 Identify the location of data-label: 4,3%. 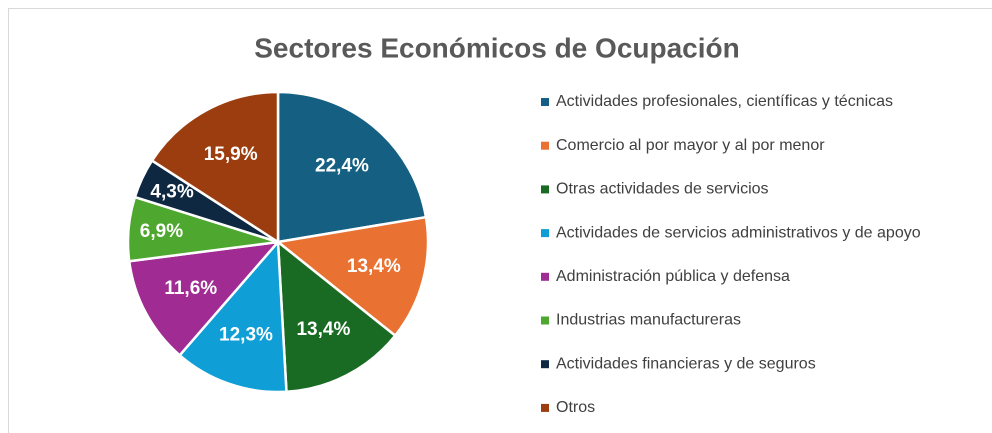
(171, 191).